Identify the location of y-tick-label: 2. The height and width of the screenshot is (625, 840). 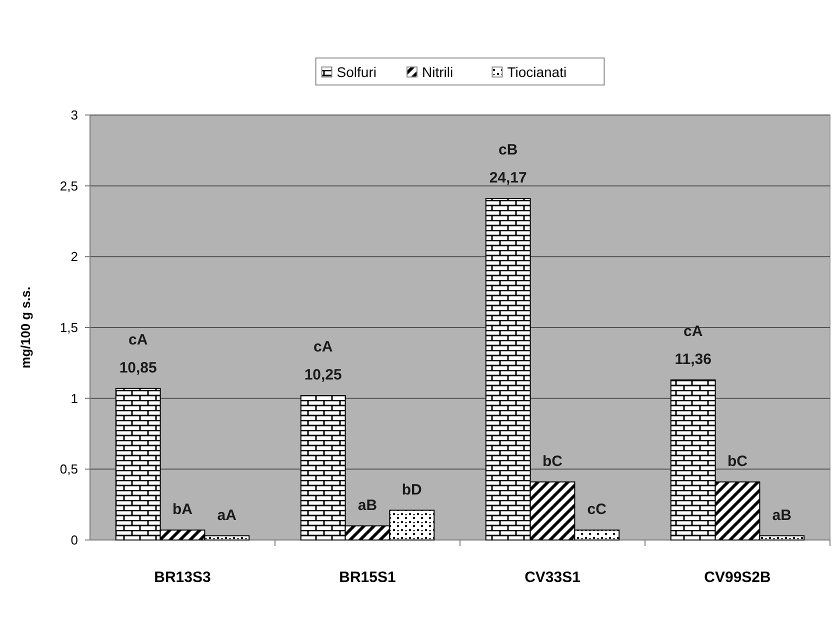
(74, 256).